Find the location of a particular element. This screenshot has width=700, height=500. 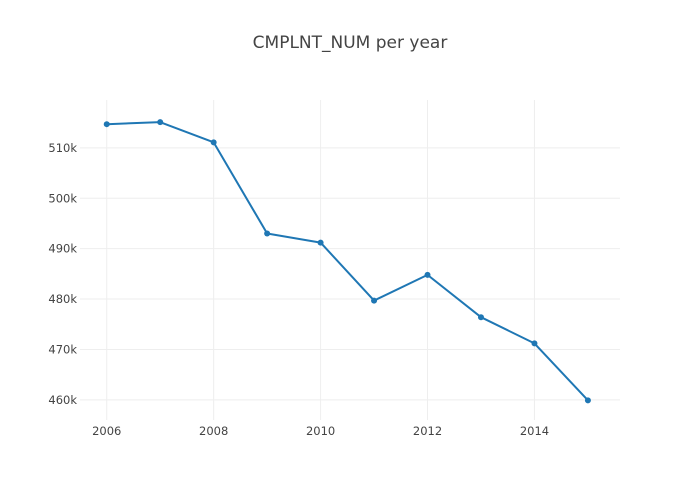

chart-title: CMPLNT_NUM per year is located at coordinates (350, 43).